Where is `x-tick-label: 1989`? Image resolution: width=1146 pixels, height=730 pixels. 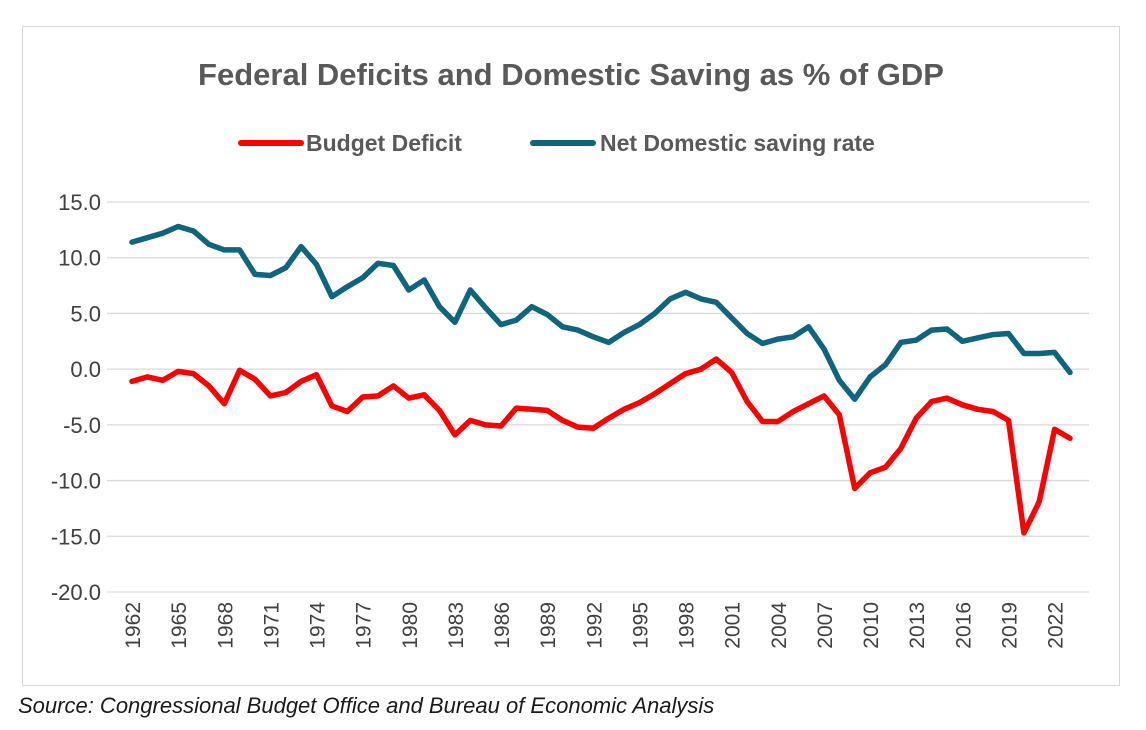 x-tick-label: 1989 is located at coordinates (548, 625).